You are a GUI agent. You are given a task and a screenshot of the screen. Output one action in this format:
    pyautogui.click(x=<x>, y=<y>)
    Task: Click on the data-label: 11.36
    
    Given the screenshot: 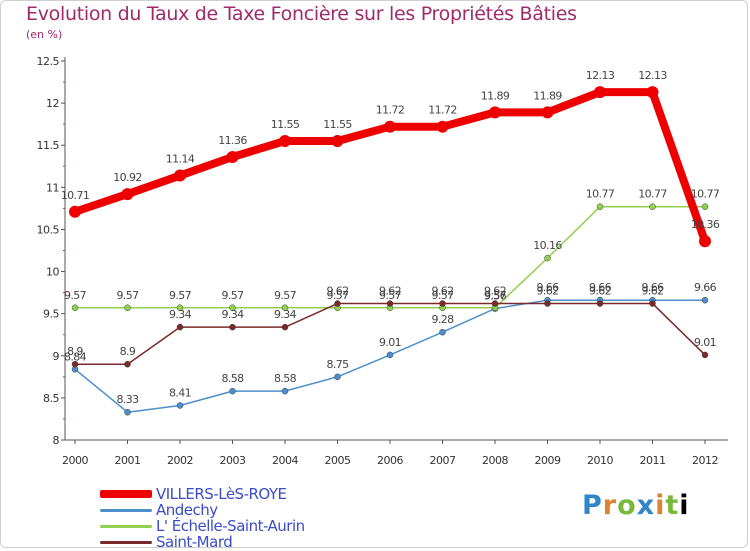 What is the action you would take?
    pyautogui.click(x=232, y=140)
    